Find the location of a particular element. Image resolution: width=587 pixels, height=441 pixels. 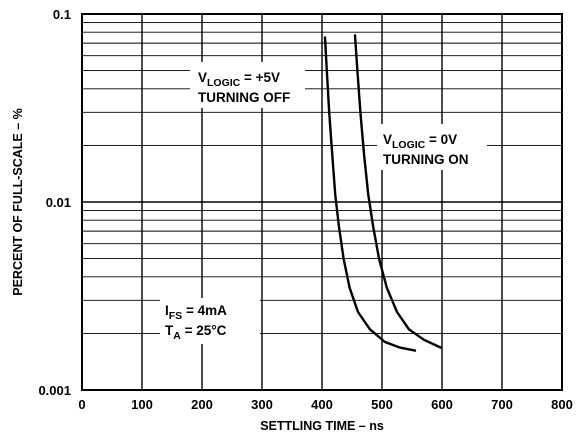

annotation-ifs: I is located at coordinates (167, 310).